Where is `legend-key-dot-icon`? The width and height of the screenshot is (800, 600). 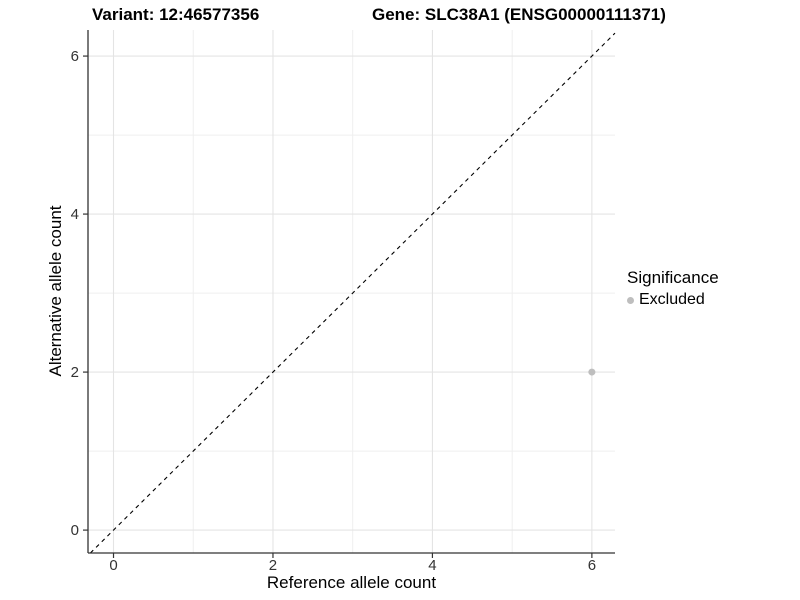 legend-key-dot-icon is located at coordinates (630, 300).